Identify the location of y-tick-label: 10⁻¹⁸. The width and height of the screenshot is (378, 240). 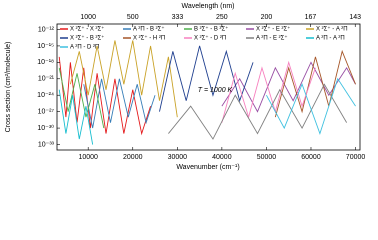
(45, 62).